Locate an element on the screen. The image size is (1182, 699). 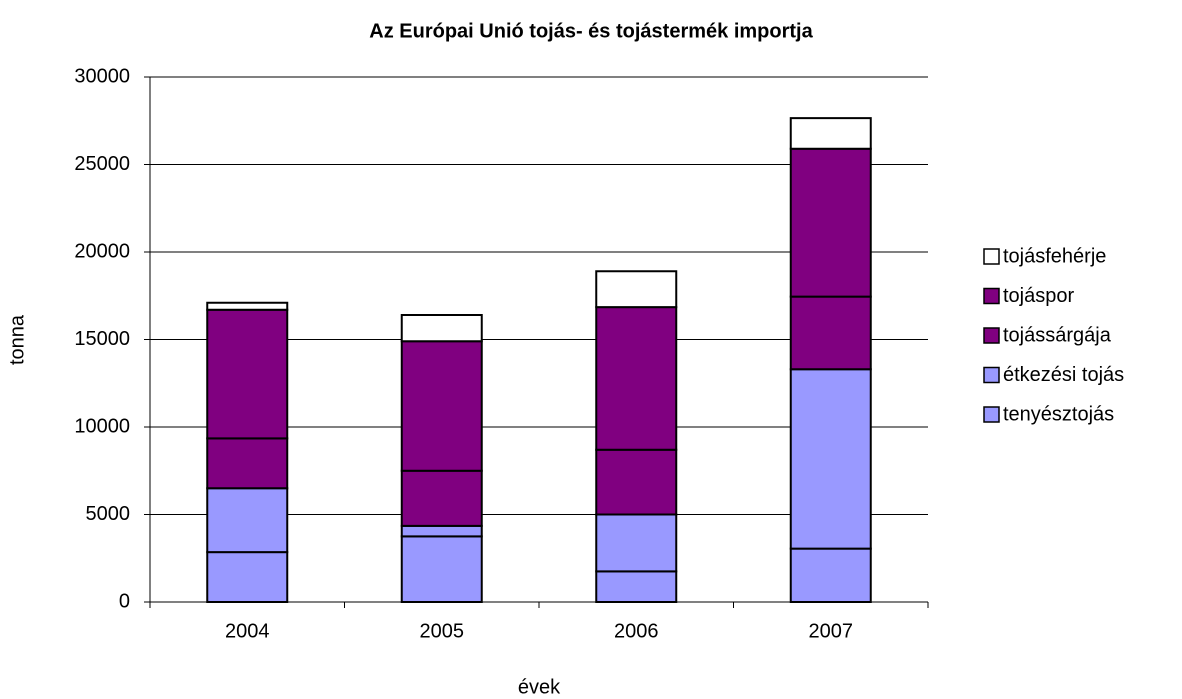
legend-label: tojássárgája is located at coordinates (1057, 335).